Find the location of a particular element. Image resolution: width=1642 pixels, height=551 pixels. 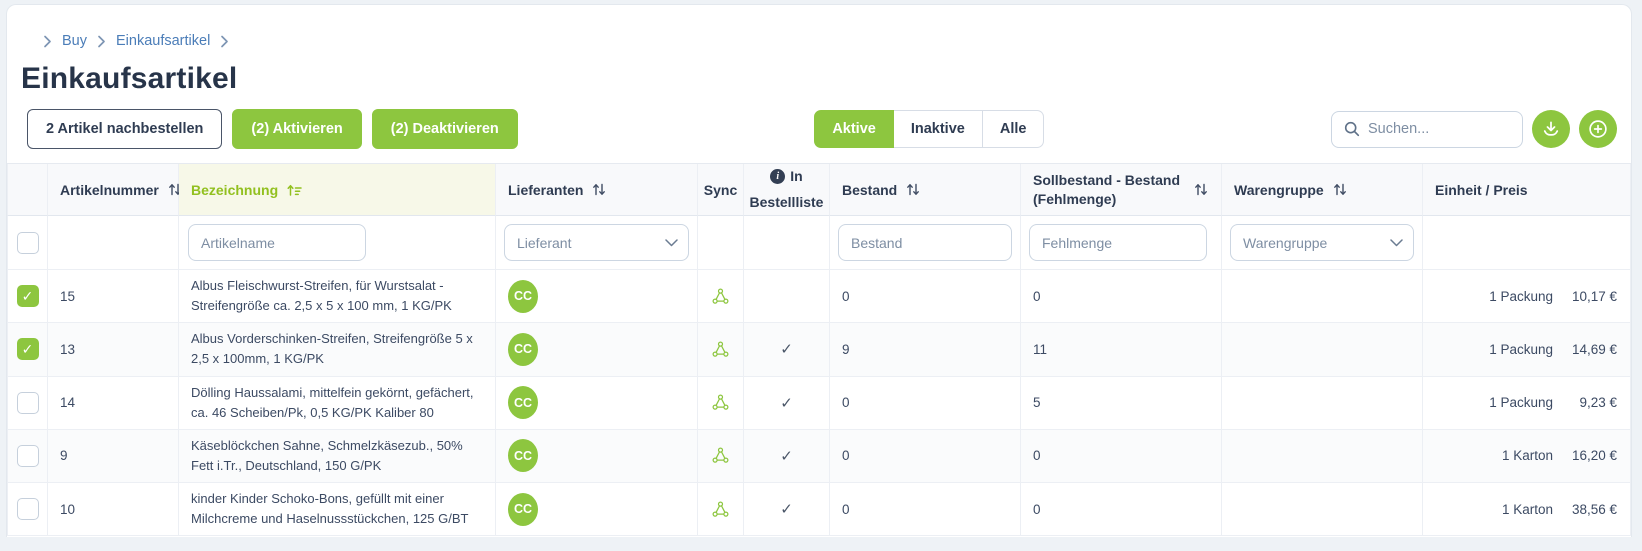

filter-warengruppe-cell: Warengruppe is located at coordinates (1322, 243).